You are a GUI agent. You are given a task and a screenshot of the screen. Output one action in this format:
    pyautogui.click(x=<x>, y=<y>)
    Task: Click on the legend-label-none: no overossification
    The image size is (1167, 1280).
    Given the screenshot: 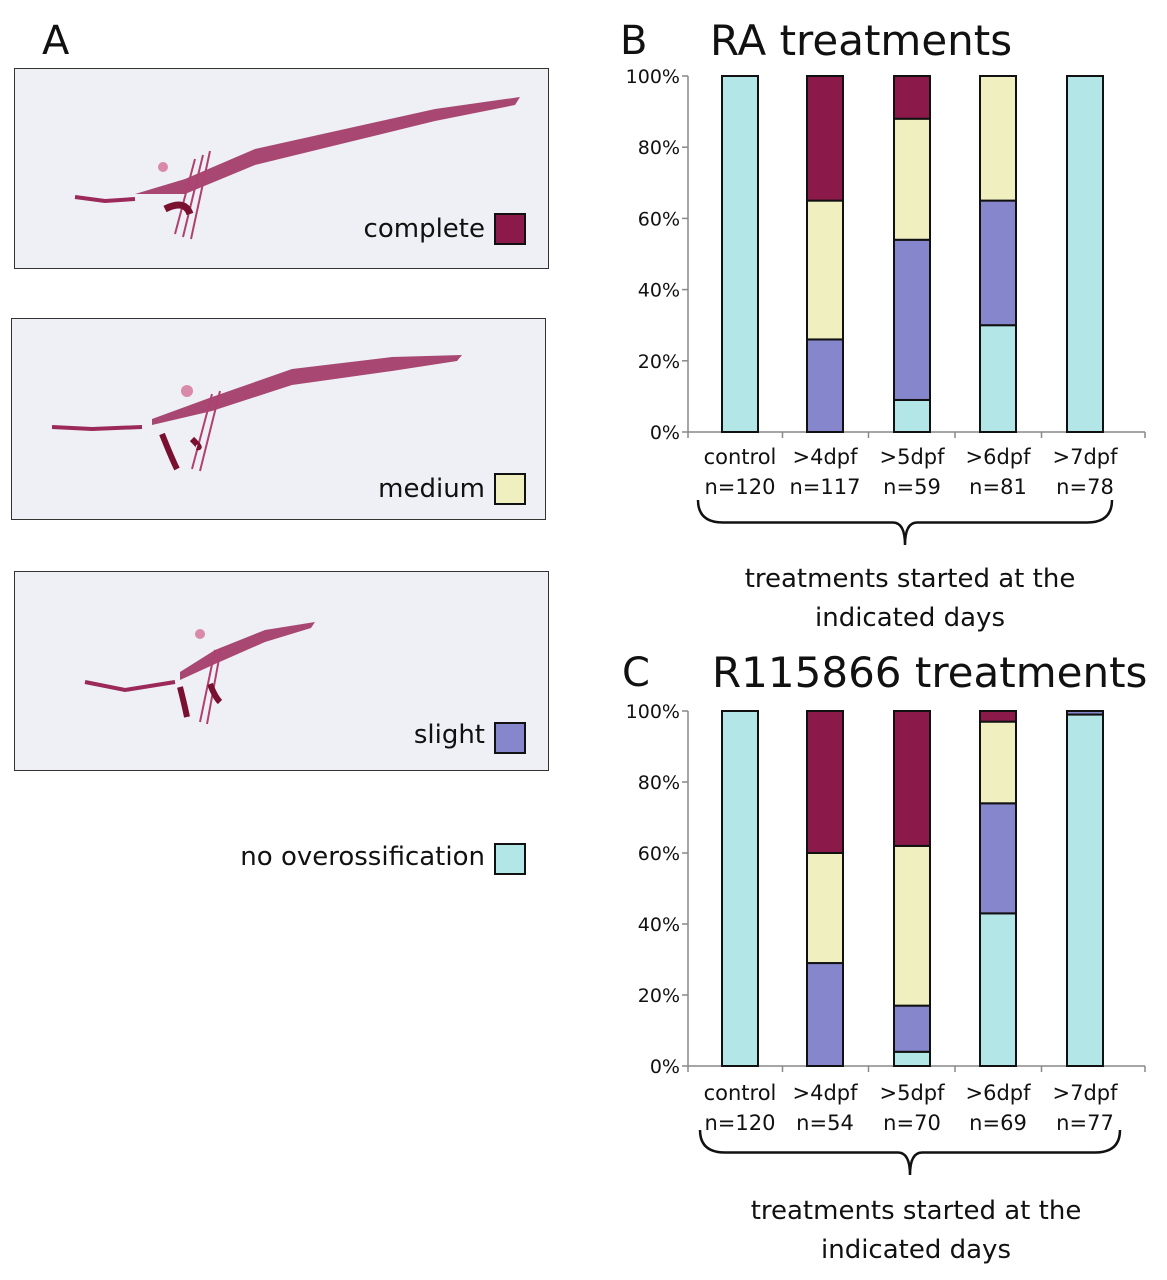 What is the action you would take?
    pyautogui.click(x=362, y=857)
    